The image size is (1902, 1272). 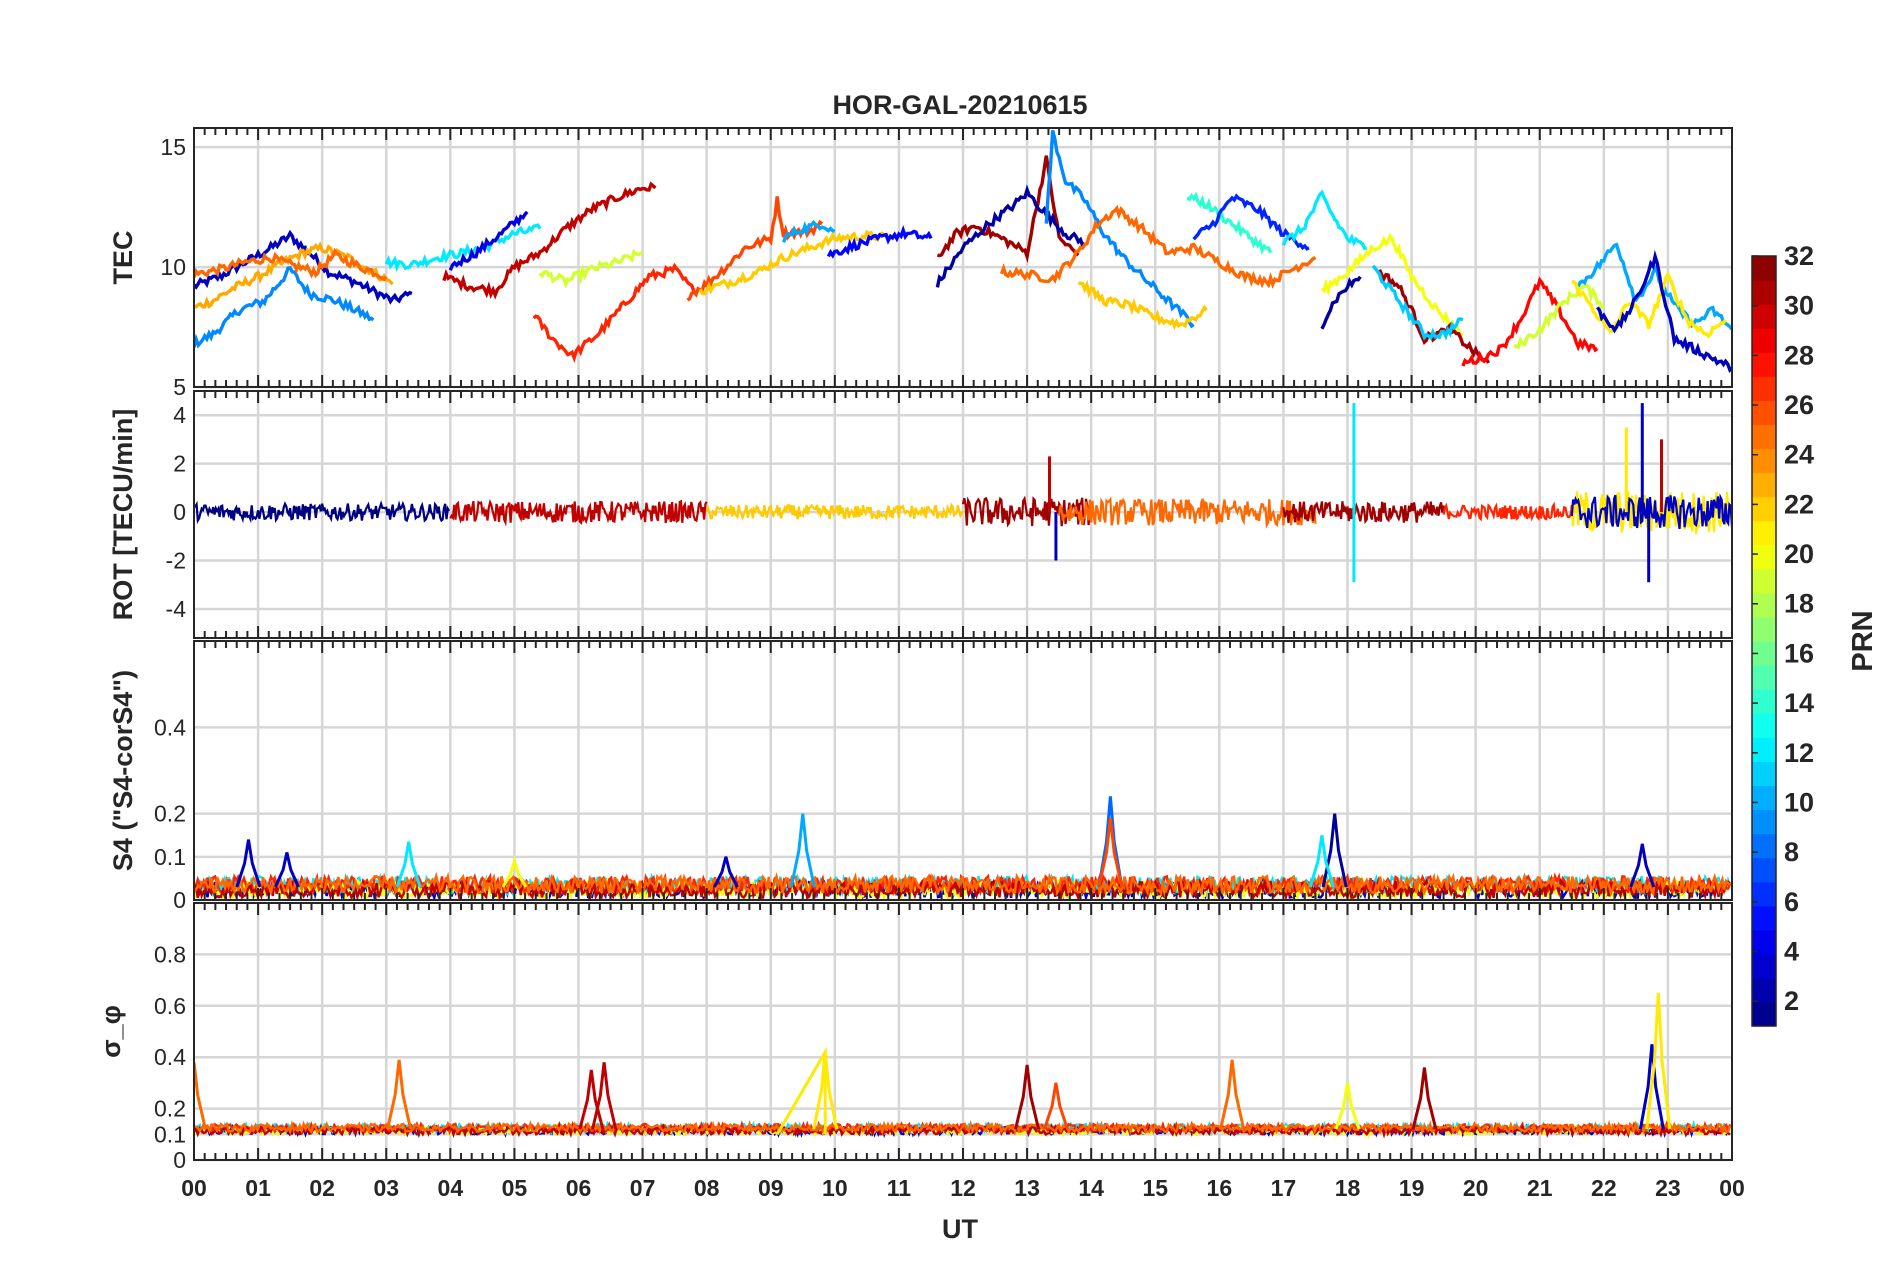 I want to click on y-tick-label: -2, so click(x=176, y=561).